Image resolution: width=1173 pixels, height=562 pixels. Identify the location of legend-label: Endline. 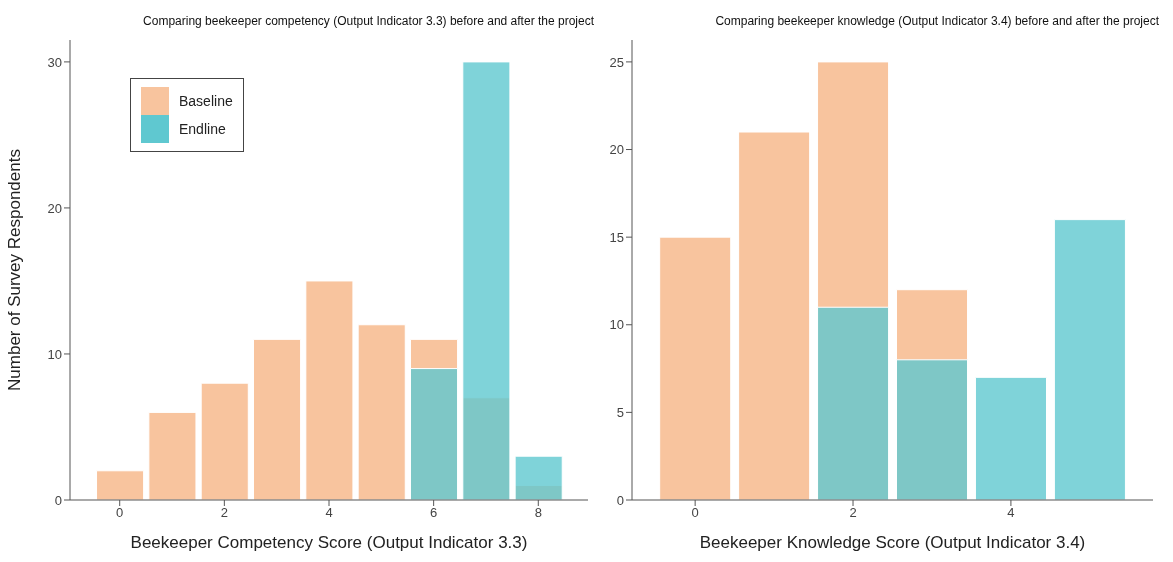
(202, 129).